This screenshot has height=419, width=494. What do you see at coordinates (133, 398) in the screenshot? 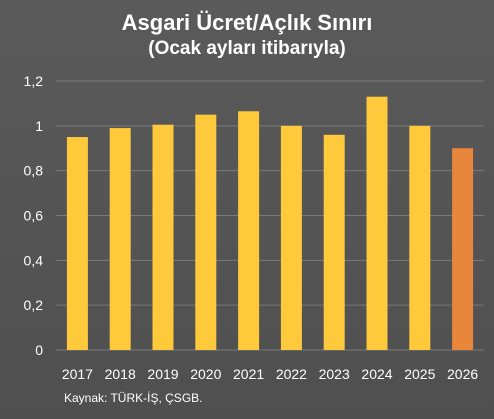
I see `source-note: Kaynak: TÜRK-İŞ, ÇSGB.` at bounding box center [133, 398].